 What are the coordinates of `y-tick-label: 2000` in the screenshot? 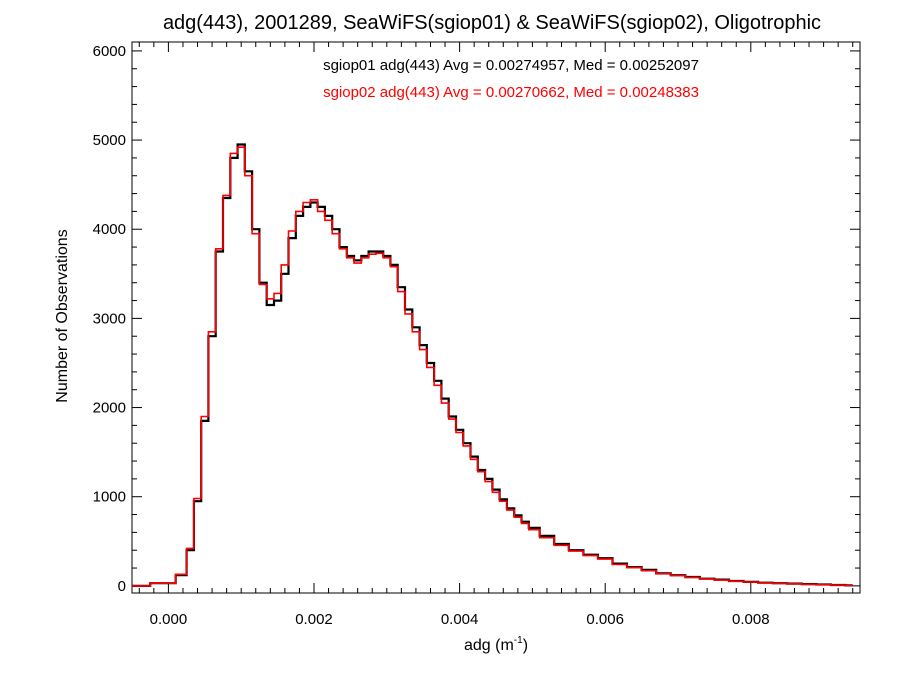 It's located at (109, 408).